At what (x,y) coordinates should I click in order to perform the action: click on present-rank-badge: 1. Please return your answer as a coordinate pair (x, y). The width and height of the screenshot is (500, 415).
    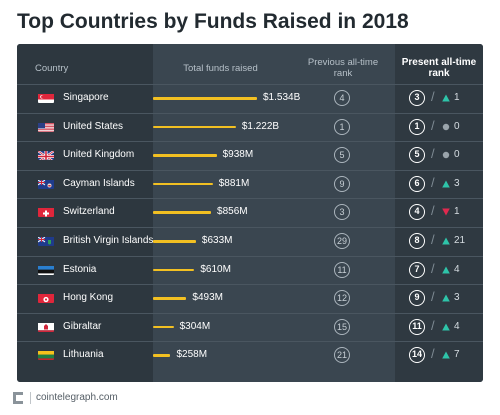
    Looking at the image, I should click on (417, 126).